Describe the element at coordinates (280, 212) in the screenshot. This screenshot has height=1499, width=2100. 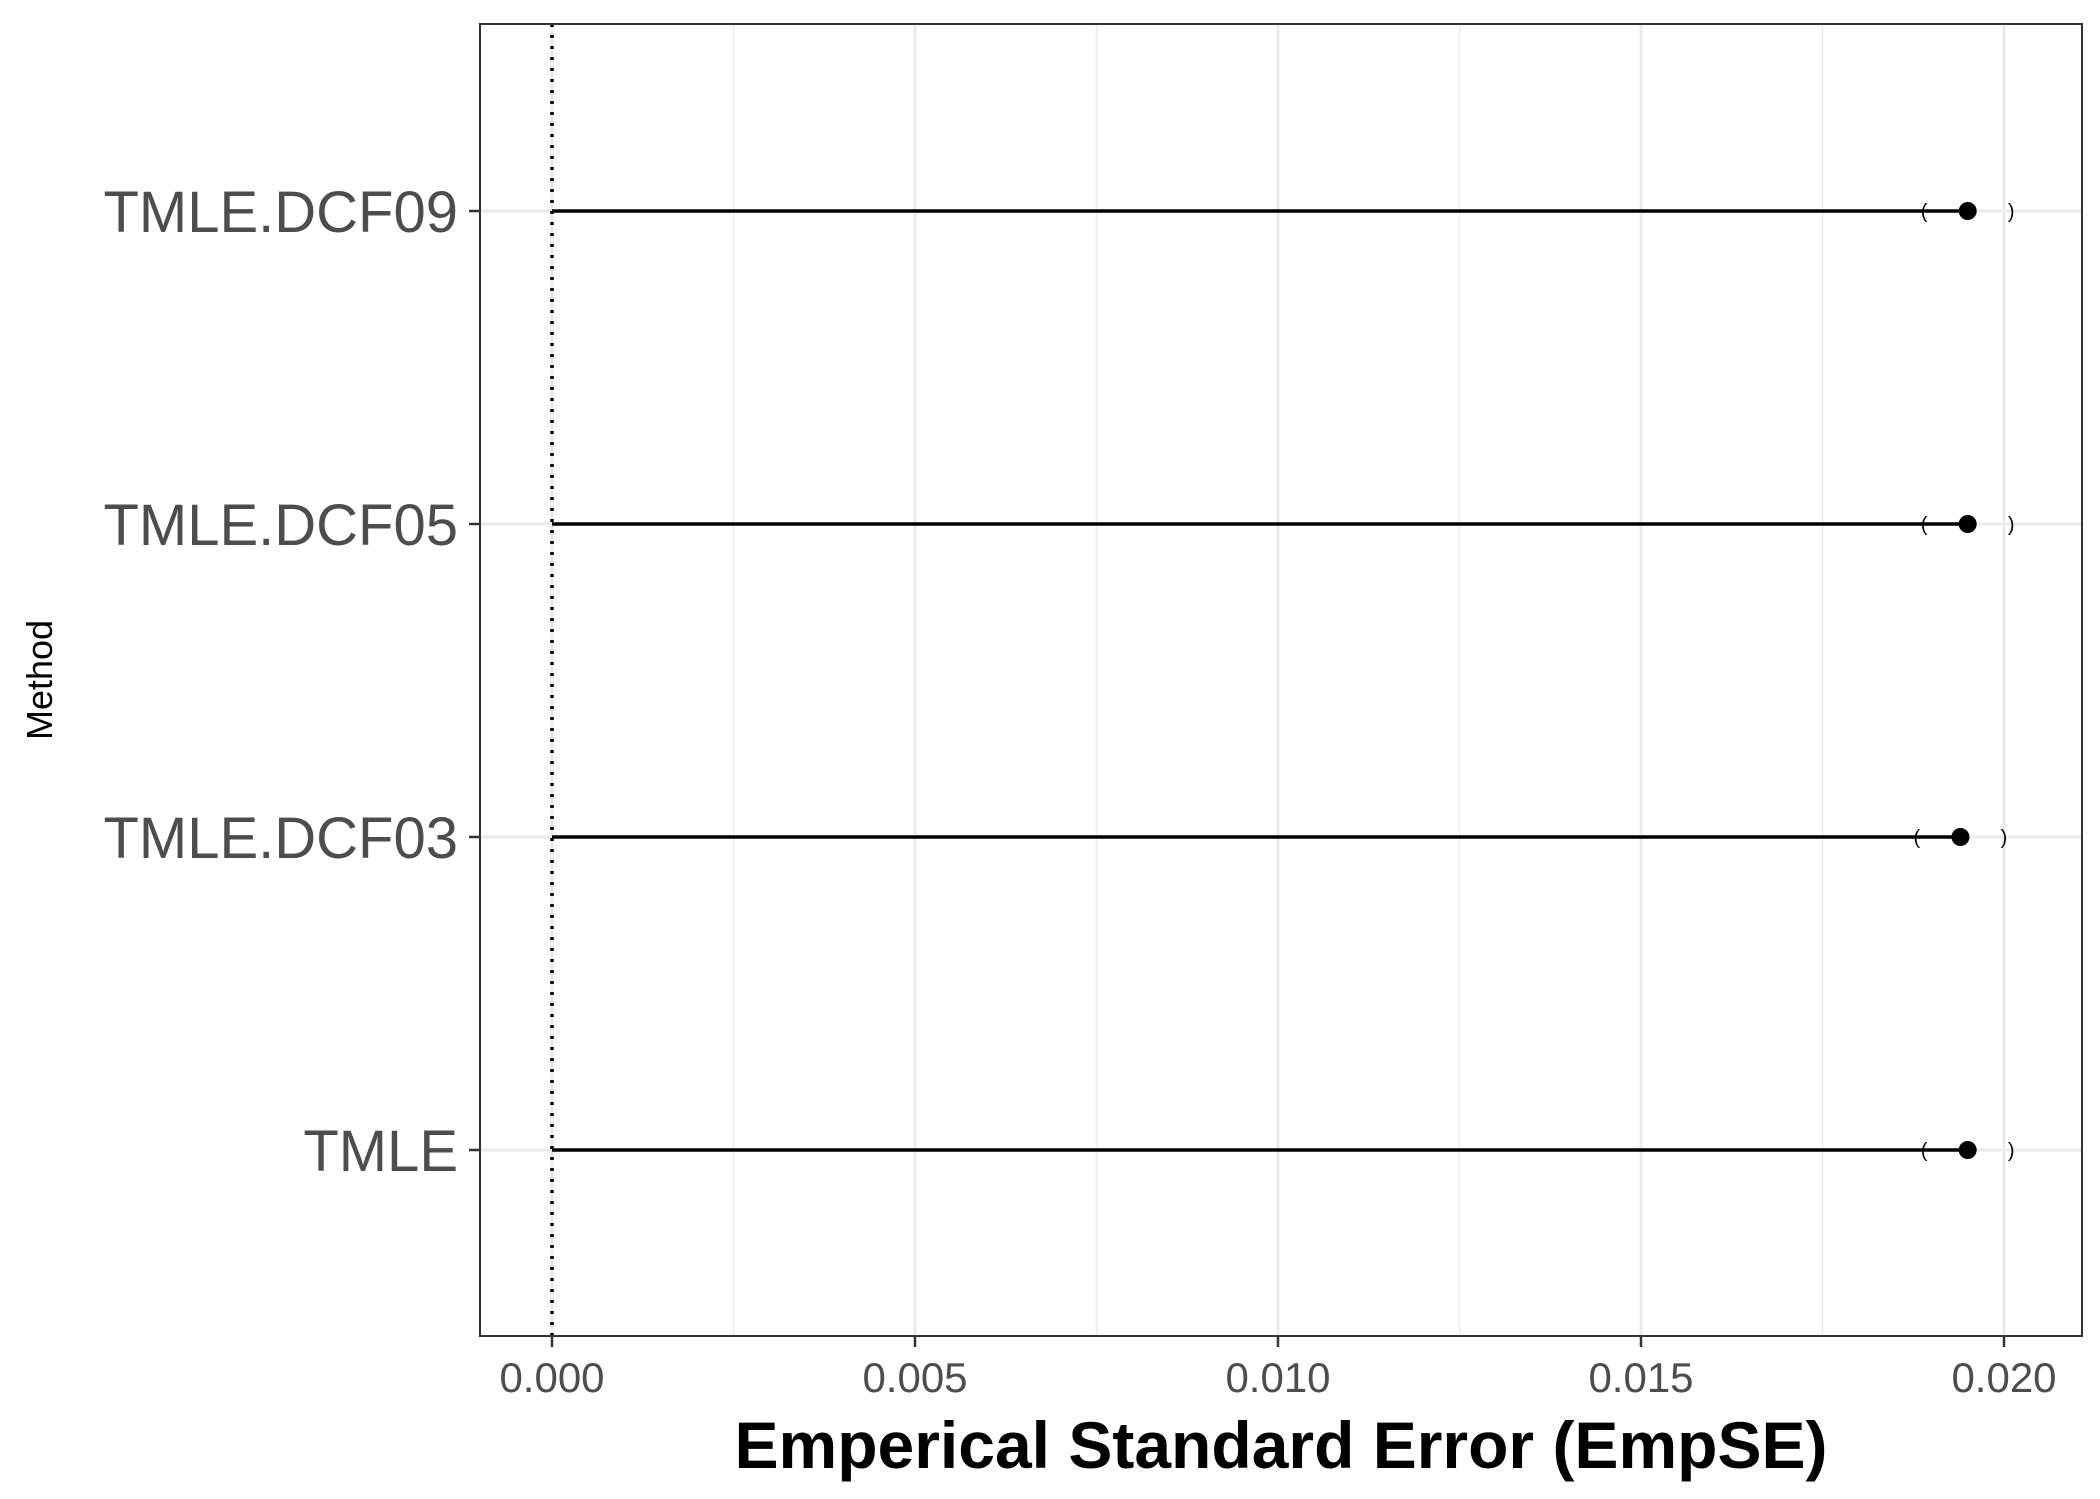
I see `y-tick-label: TMLE.DCF09` at that location.